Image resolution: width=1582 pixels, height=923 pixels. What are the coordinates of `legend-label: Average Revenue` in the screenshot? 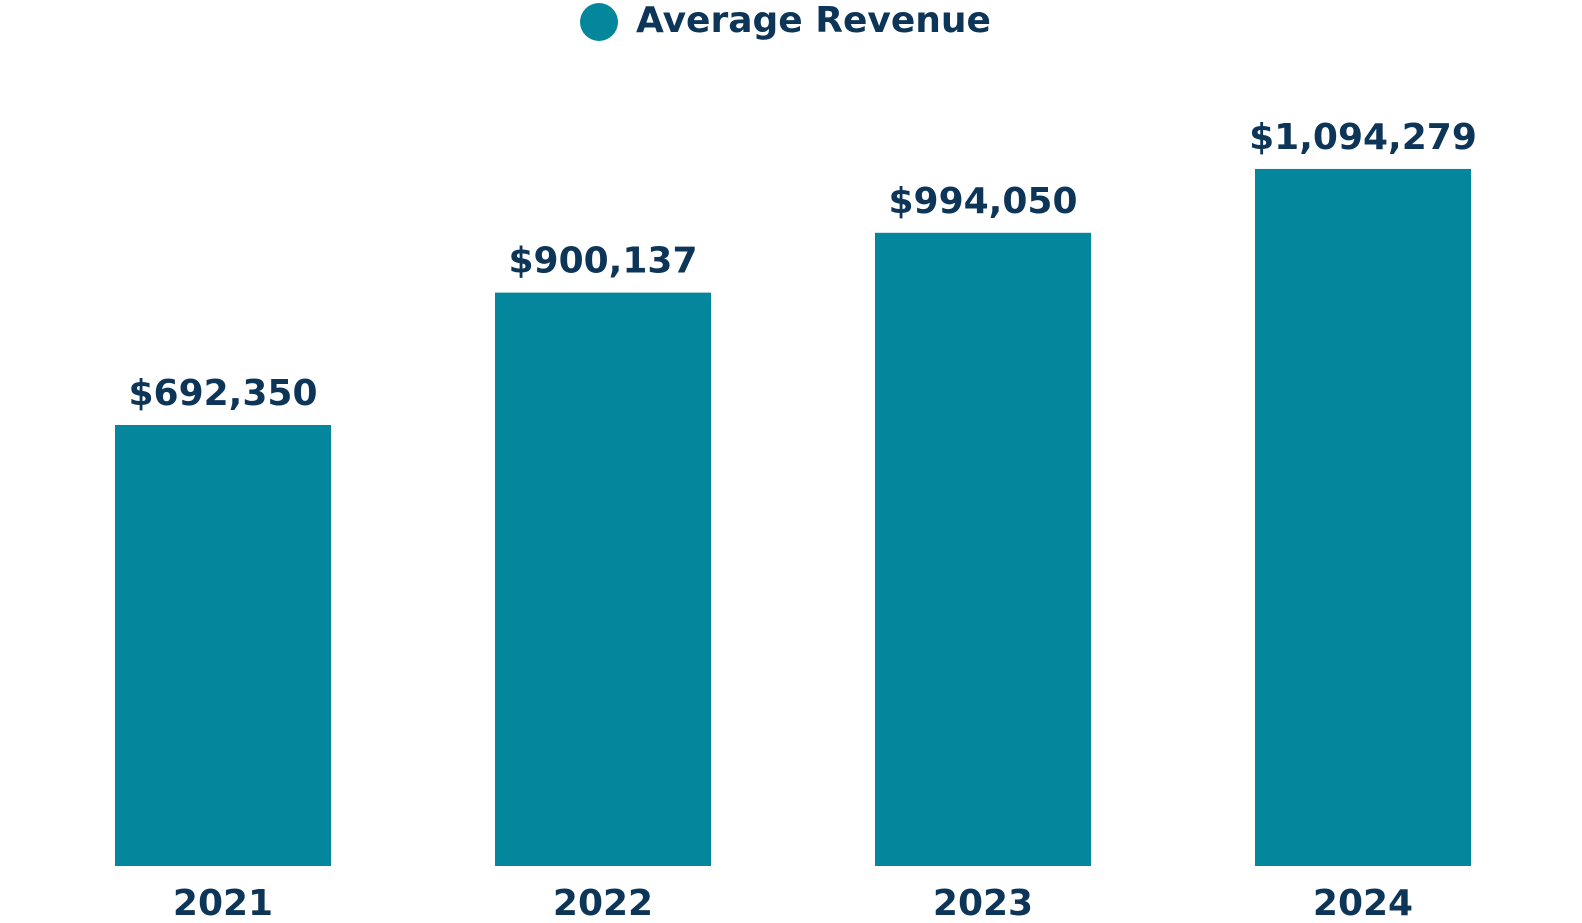 It's located at (813, 20).